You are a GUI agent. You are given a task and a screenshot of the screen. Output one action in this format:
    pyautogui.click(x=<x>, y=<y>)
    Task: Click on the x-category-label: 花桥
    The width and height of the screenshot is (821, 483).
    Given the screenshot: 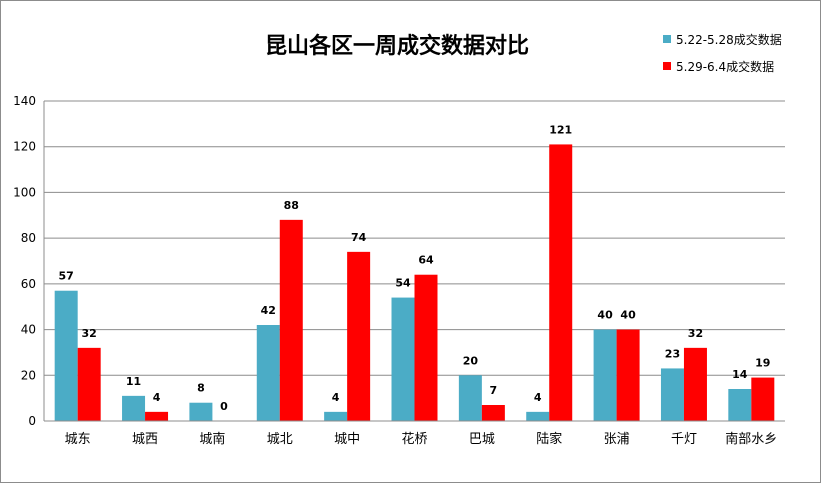 What is the action you would take?
    pyautogui.click(x=414, y=439)
    